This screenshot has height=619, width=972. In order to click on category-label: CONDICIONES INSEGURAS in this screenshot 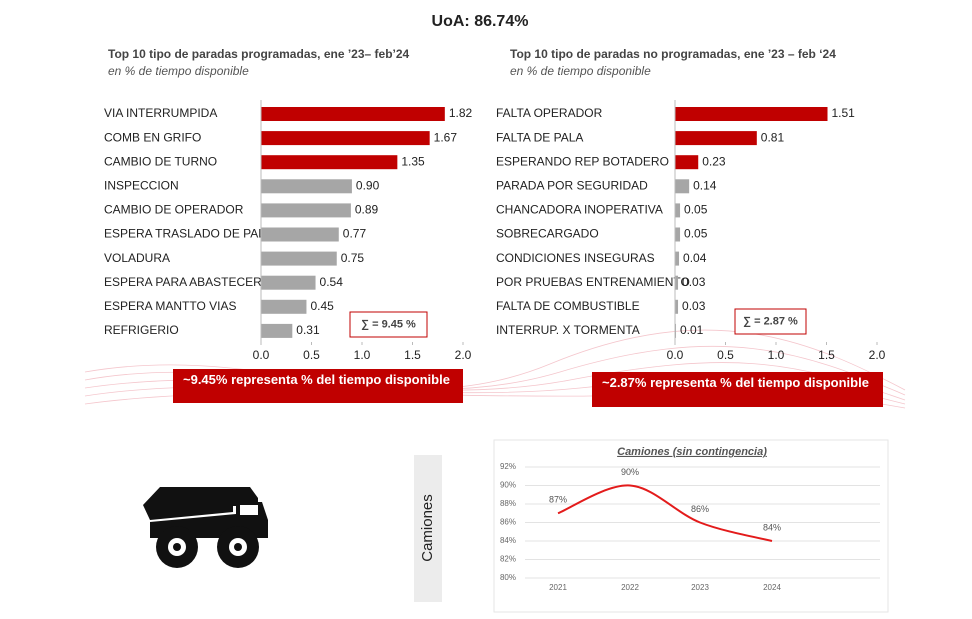, I will do `click(575, 258)`.